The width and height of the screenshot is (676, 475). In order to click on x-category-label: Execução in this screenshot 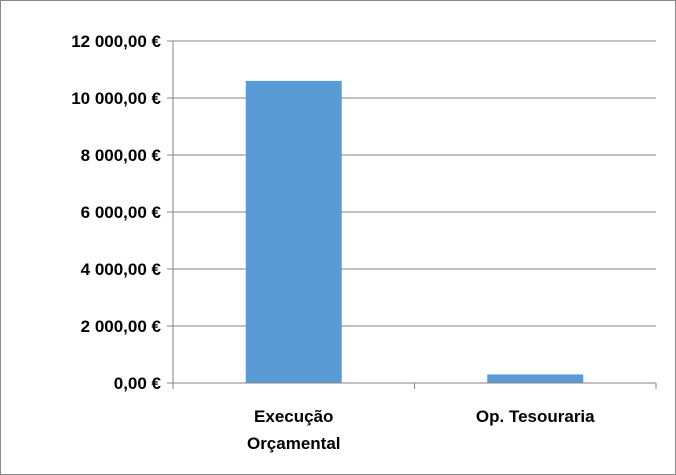, I will do `click(293, 416)`.